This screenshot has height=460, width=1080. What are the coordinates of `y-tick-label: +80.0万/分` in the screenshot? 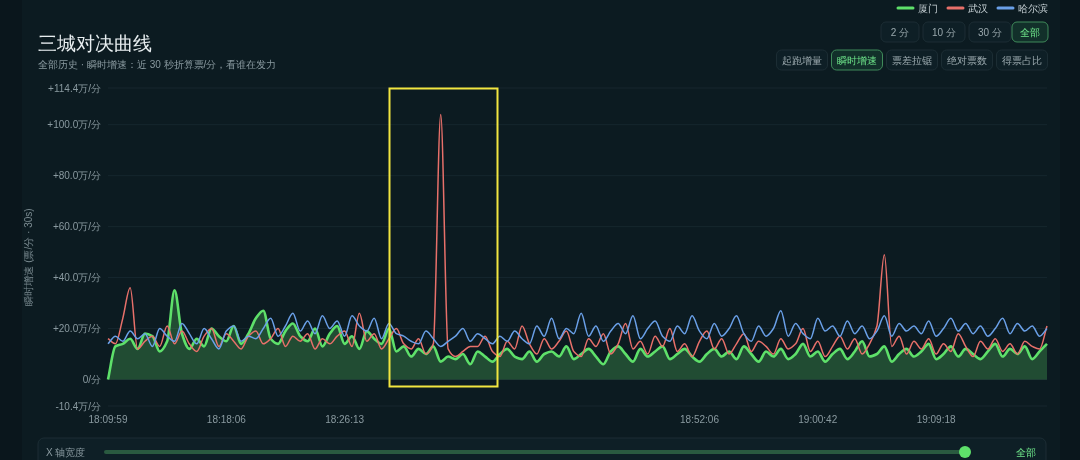 It's located at (76, 176).